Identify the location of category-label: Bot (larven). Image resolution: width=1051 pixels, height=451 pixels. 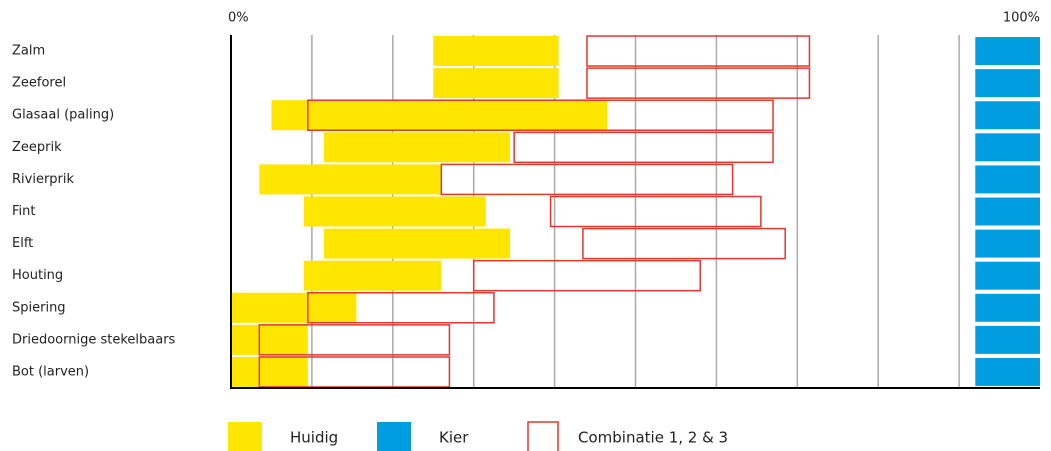
(50, 371).